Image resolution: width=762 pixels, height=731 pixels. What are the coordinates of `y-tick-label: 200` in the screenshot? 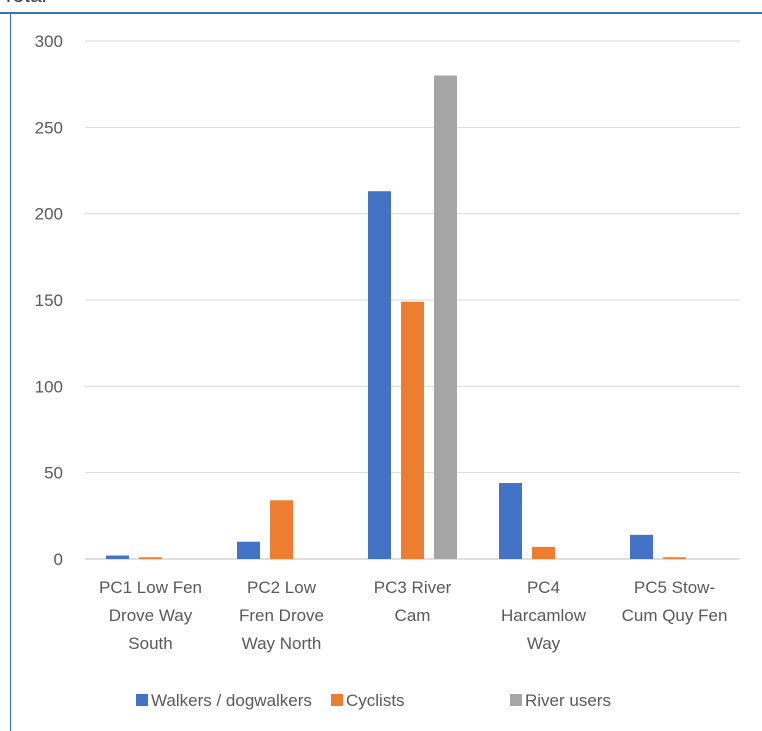 It's located at (49, 214).